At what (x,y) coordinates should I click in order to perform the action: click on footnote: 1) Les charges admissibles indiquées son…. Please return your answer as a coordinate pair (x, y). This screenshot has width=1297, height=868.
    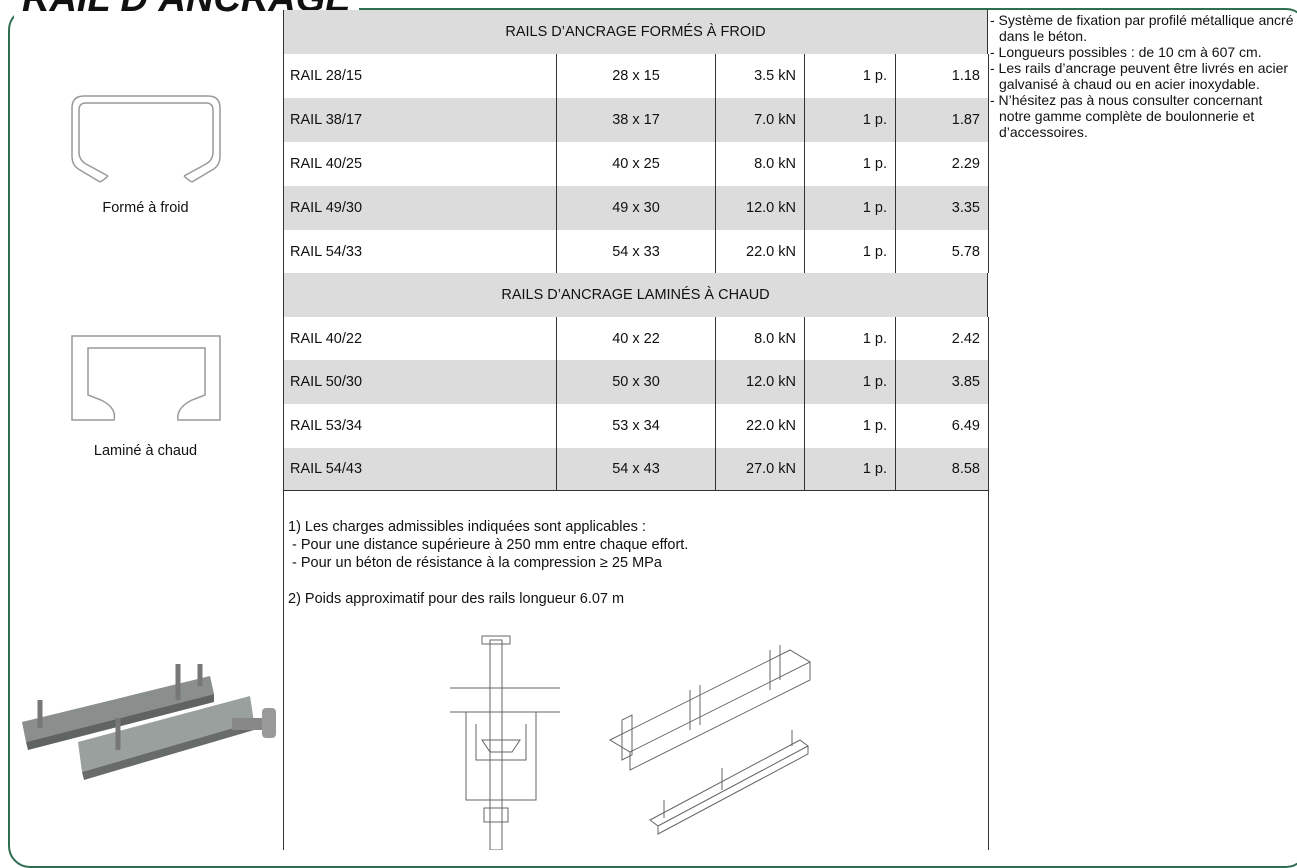
    Looking at the image, I should click on (467, 527).